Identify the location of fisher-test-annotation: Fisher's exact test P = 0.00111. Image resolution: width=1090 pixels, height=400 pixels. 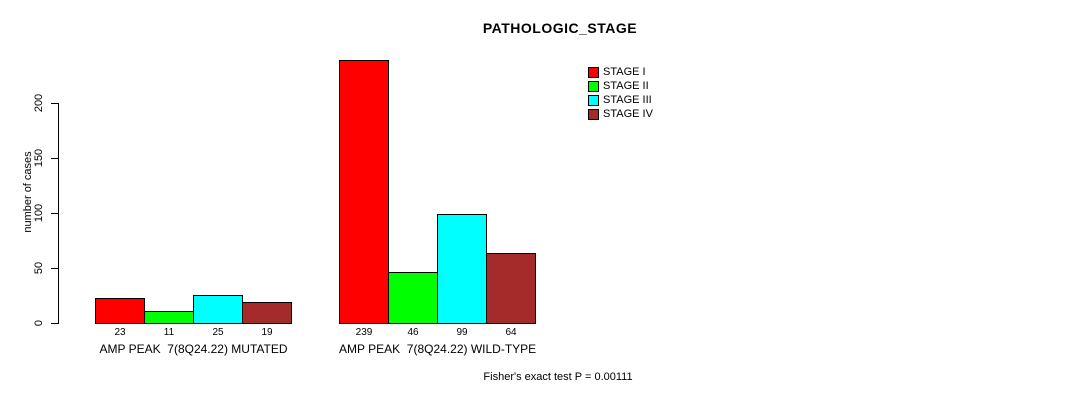
(558, 377).